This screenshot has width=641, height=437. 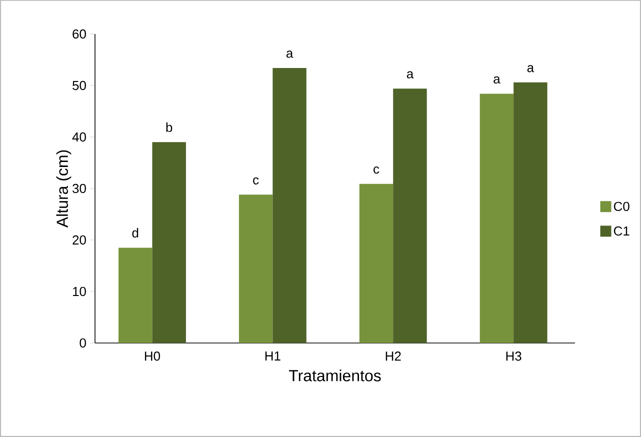 What do you see at coordinates (64, 189) in the screenshot?
I see `y-axis-title: Altura (cm)` at bounding box center [64, 189].